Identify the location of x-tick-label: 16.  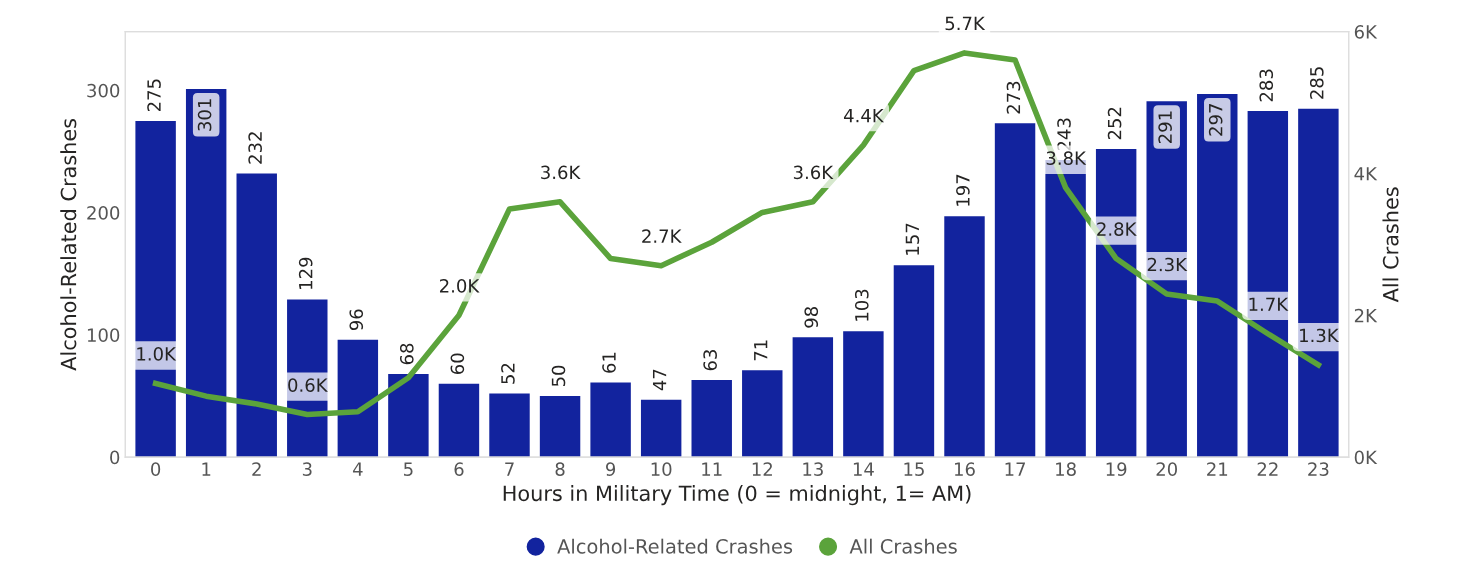
(964, 469).